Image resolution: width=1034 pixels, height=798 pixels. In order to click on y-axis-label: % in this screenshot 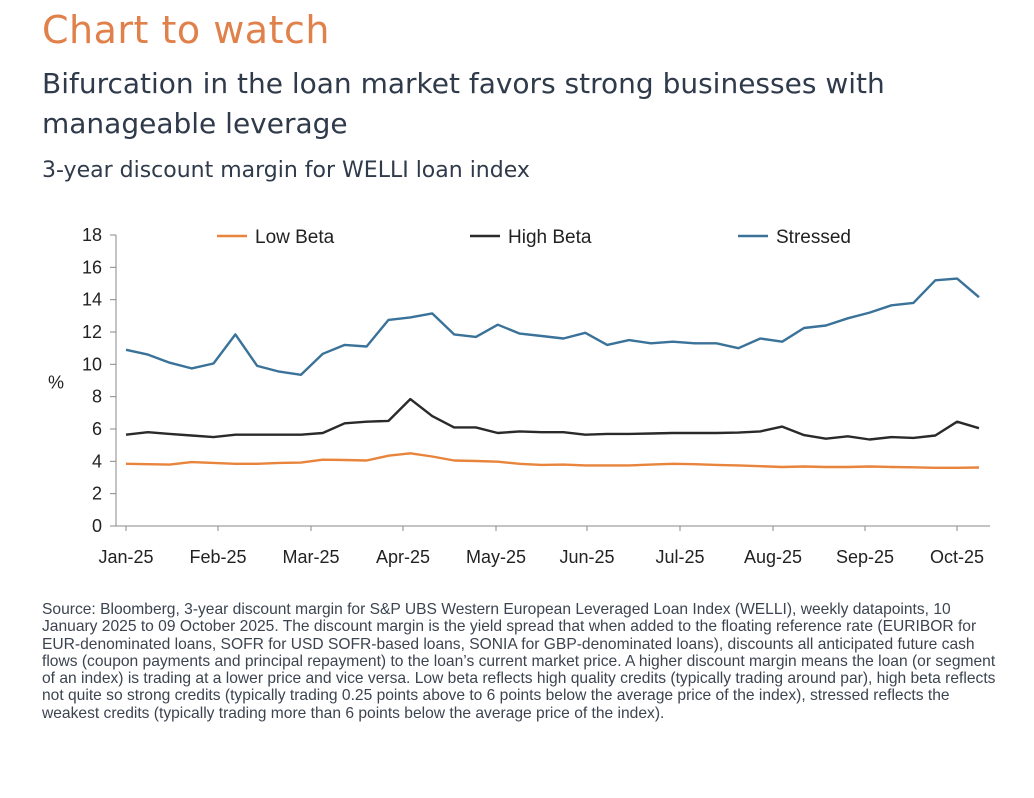, I will do `click(56, 383)`.